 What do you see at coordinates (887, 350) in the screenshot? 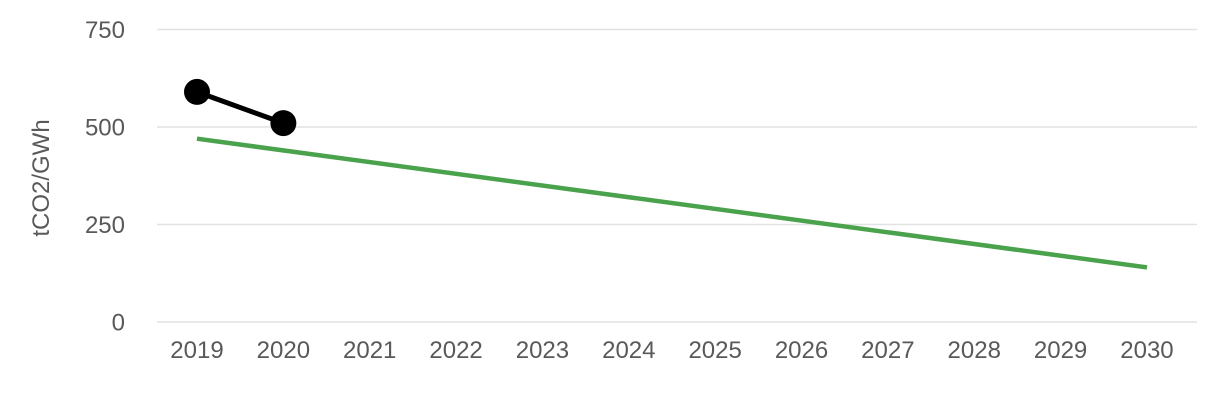
I see `x-tick-label: 2027` at bounding box center [887, 350].